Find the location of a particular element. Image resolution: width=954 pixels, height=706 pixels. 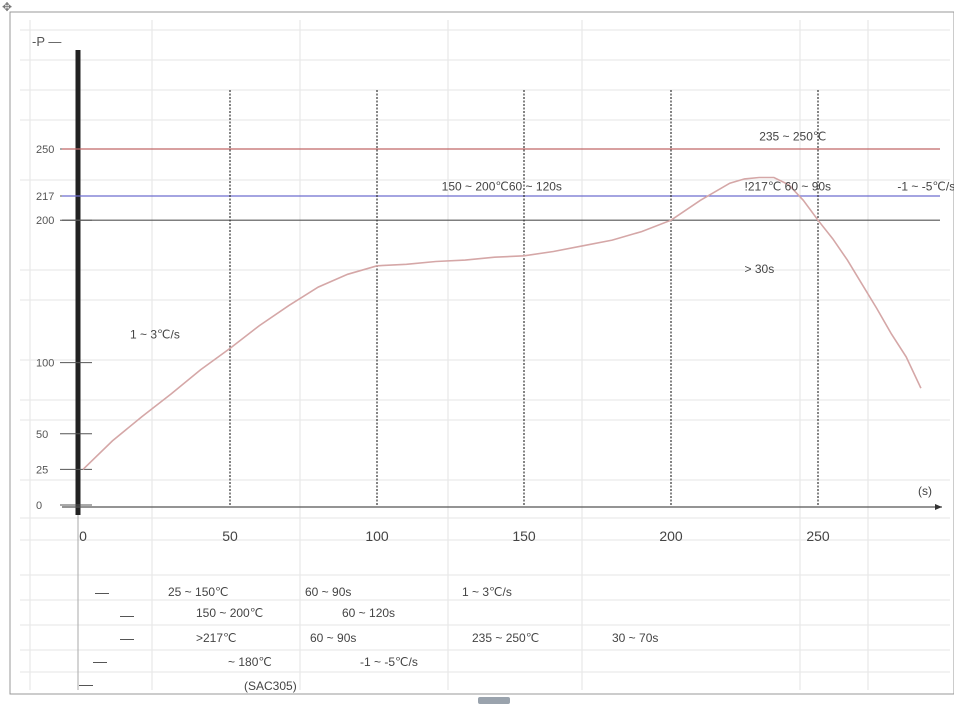

note-2-a: 150 ~ 200℃ is located at coordinates (230, 613).